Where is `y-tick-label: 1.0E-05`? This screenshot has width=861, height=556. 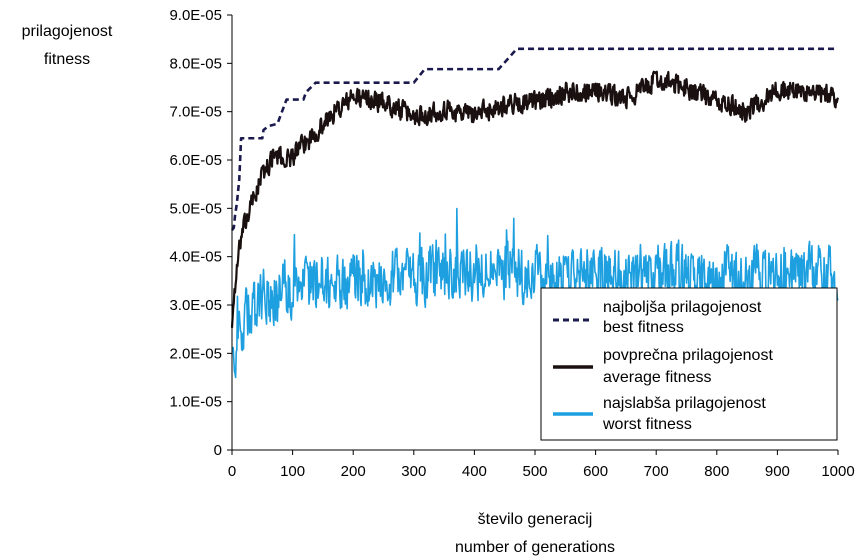 y-tick-label: 1.0E-05 is located at coordinates (195, 402).